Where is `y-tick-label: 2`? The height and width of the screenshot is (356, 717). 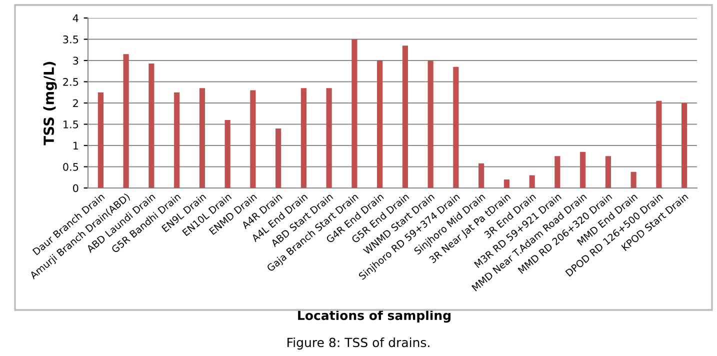
y-tick-label: 2 is located at coordinates (75, 103).